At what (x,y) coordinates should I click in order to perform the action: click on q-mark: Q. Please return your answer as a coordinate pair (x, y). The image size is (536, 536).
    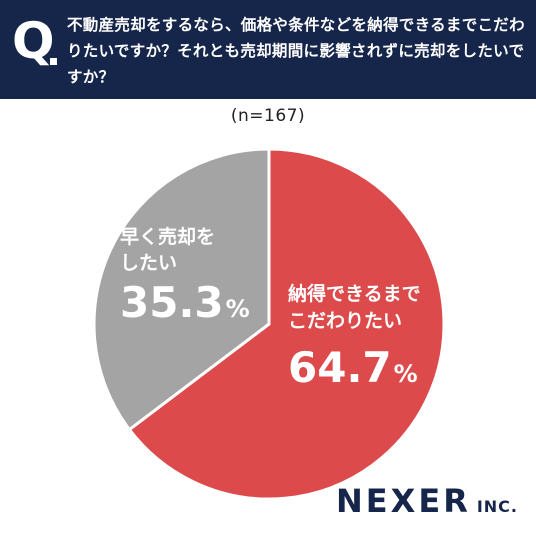
    Looking at the image, I should click on (33, 41).